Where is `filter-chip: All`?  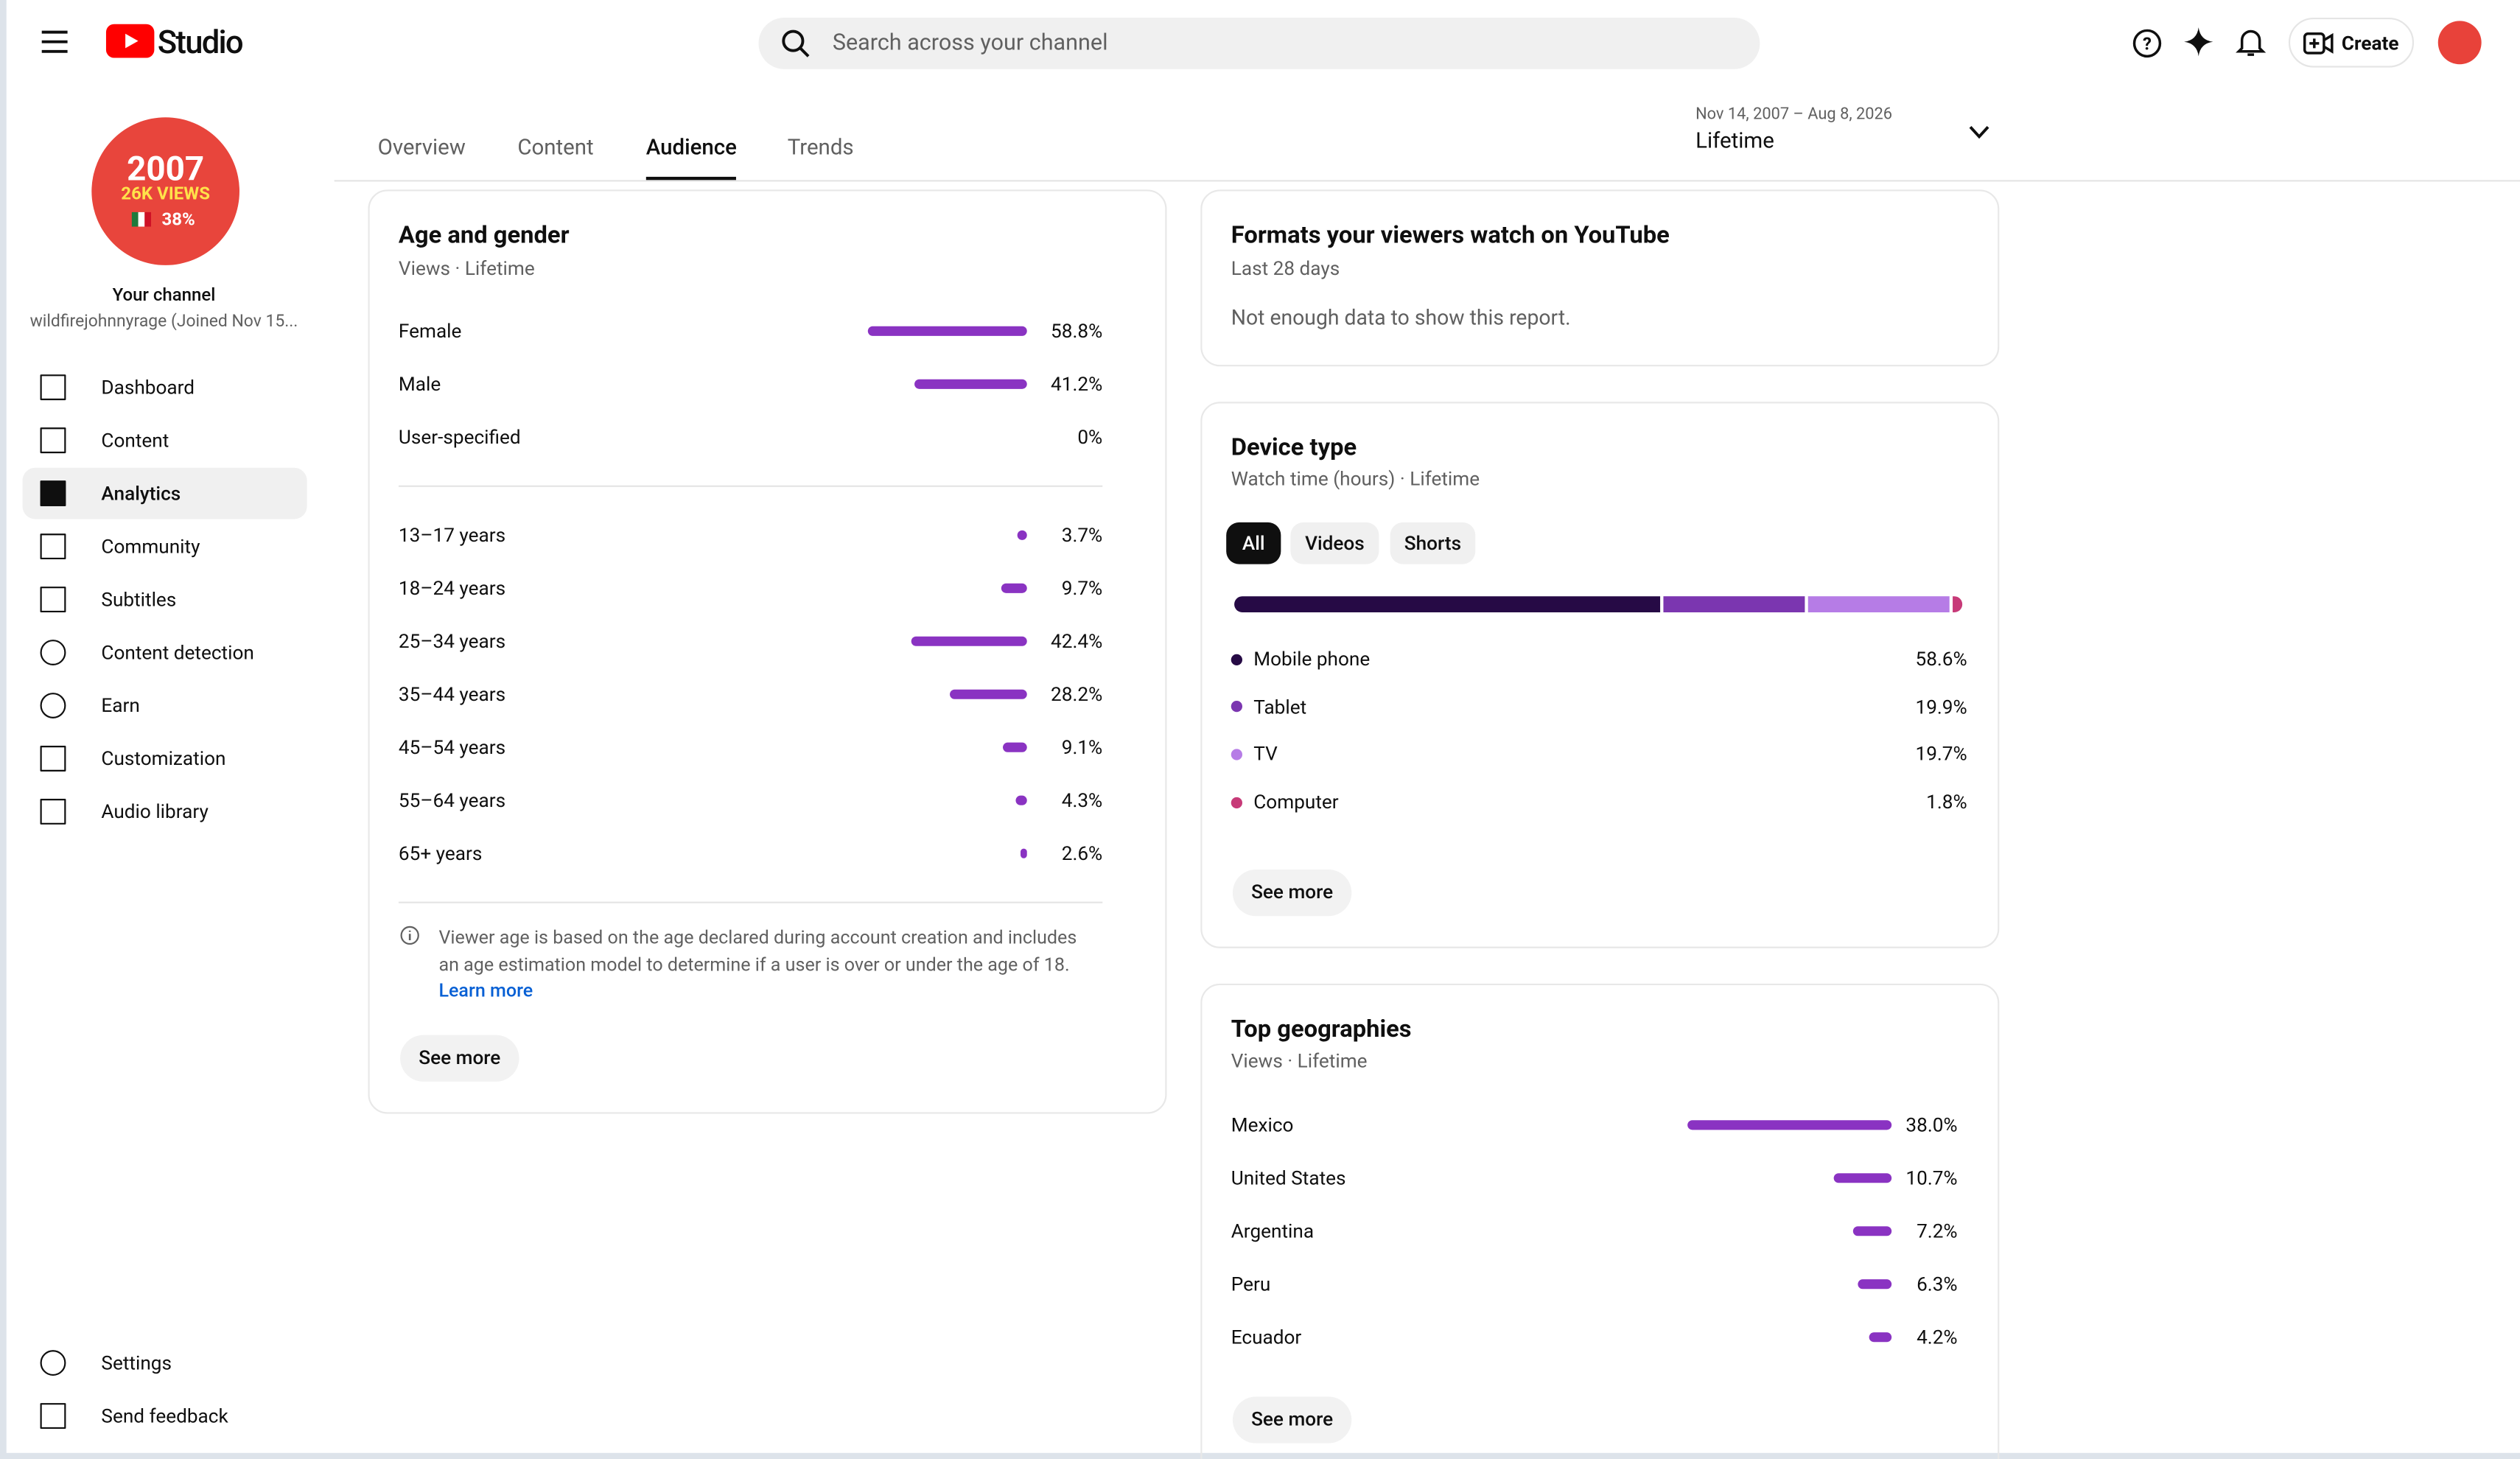
filter-chip: All is located at coordinates (1253, 543).